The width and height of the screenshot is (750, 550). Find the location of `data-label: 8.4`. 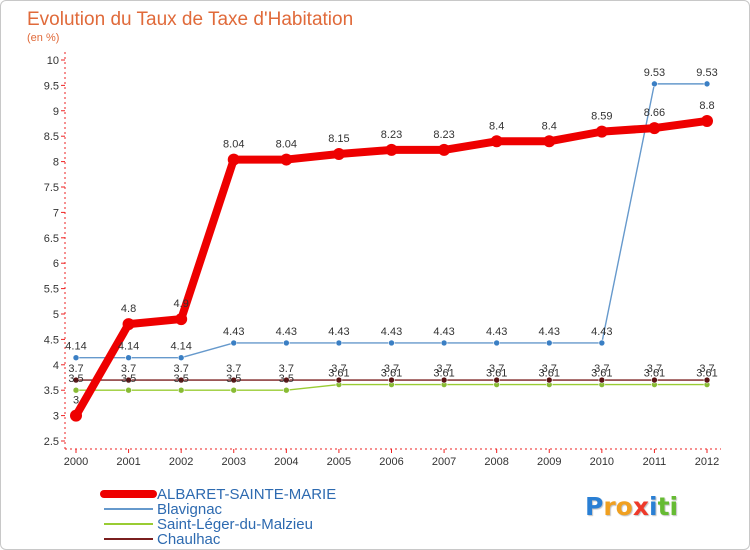

data-label: 8.4 is located at coordinates (549, 126).